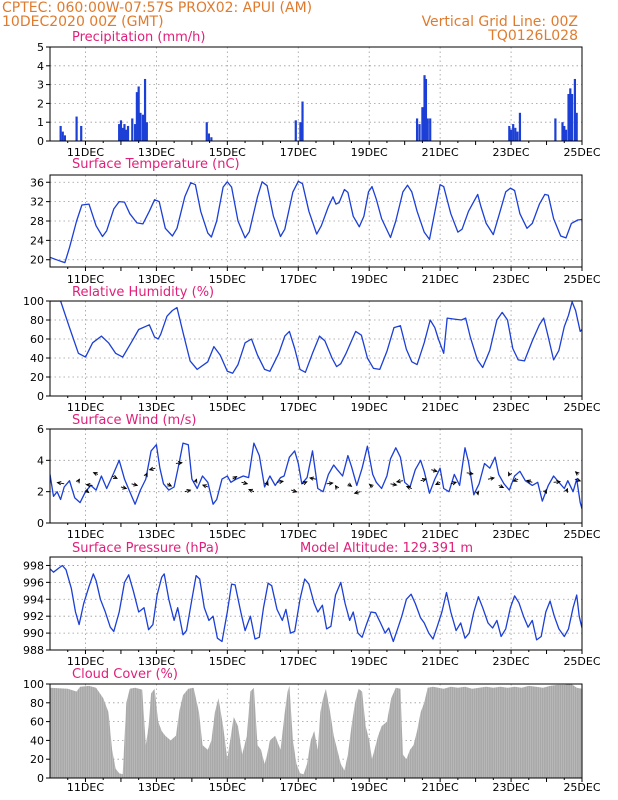 The height and width of the screenshot is (800, 618). What do you see at coordinates (85, 534) in the screenshot?
I see `wind-xtick-label: 11DEC` at bounding box center [85, 534].